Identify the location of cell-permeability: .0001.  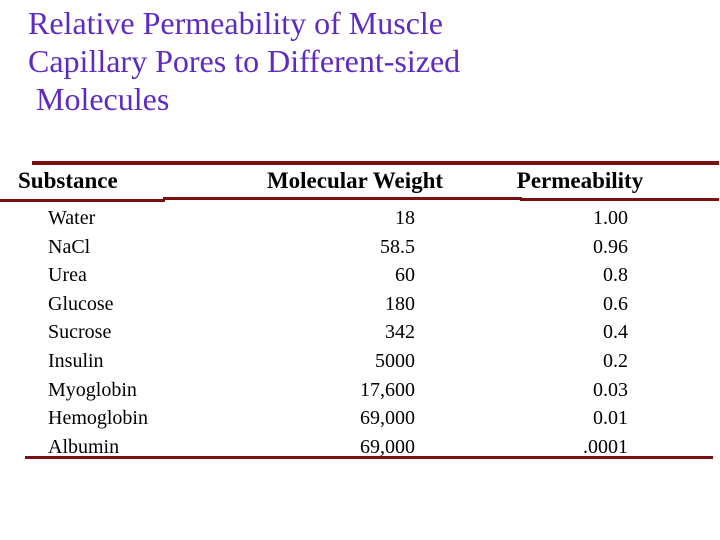
(605, 446).